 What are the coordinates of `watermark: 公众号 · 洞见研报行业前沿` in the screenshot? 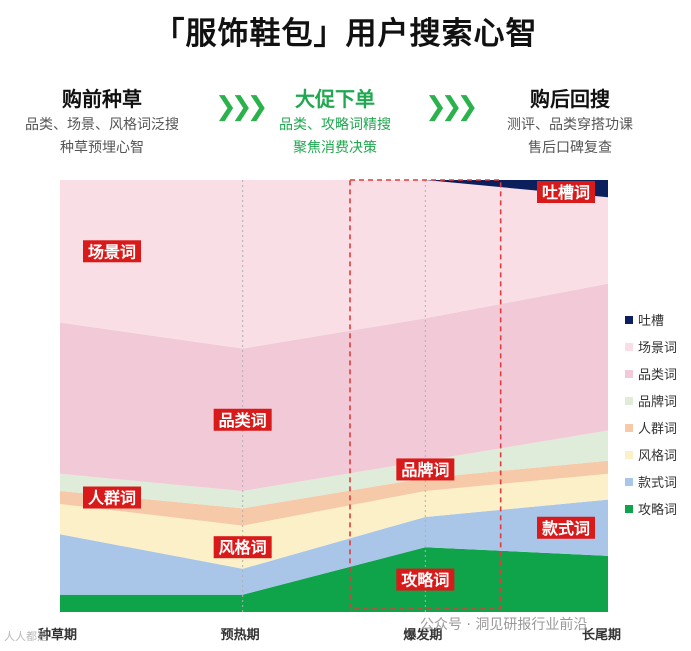 It's located at (504, 625).